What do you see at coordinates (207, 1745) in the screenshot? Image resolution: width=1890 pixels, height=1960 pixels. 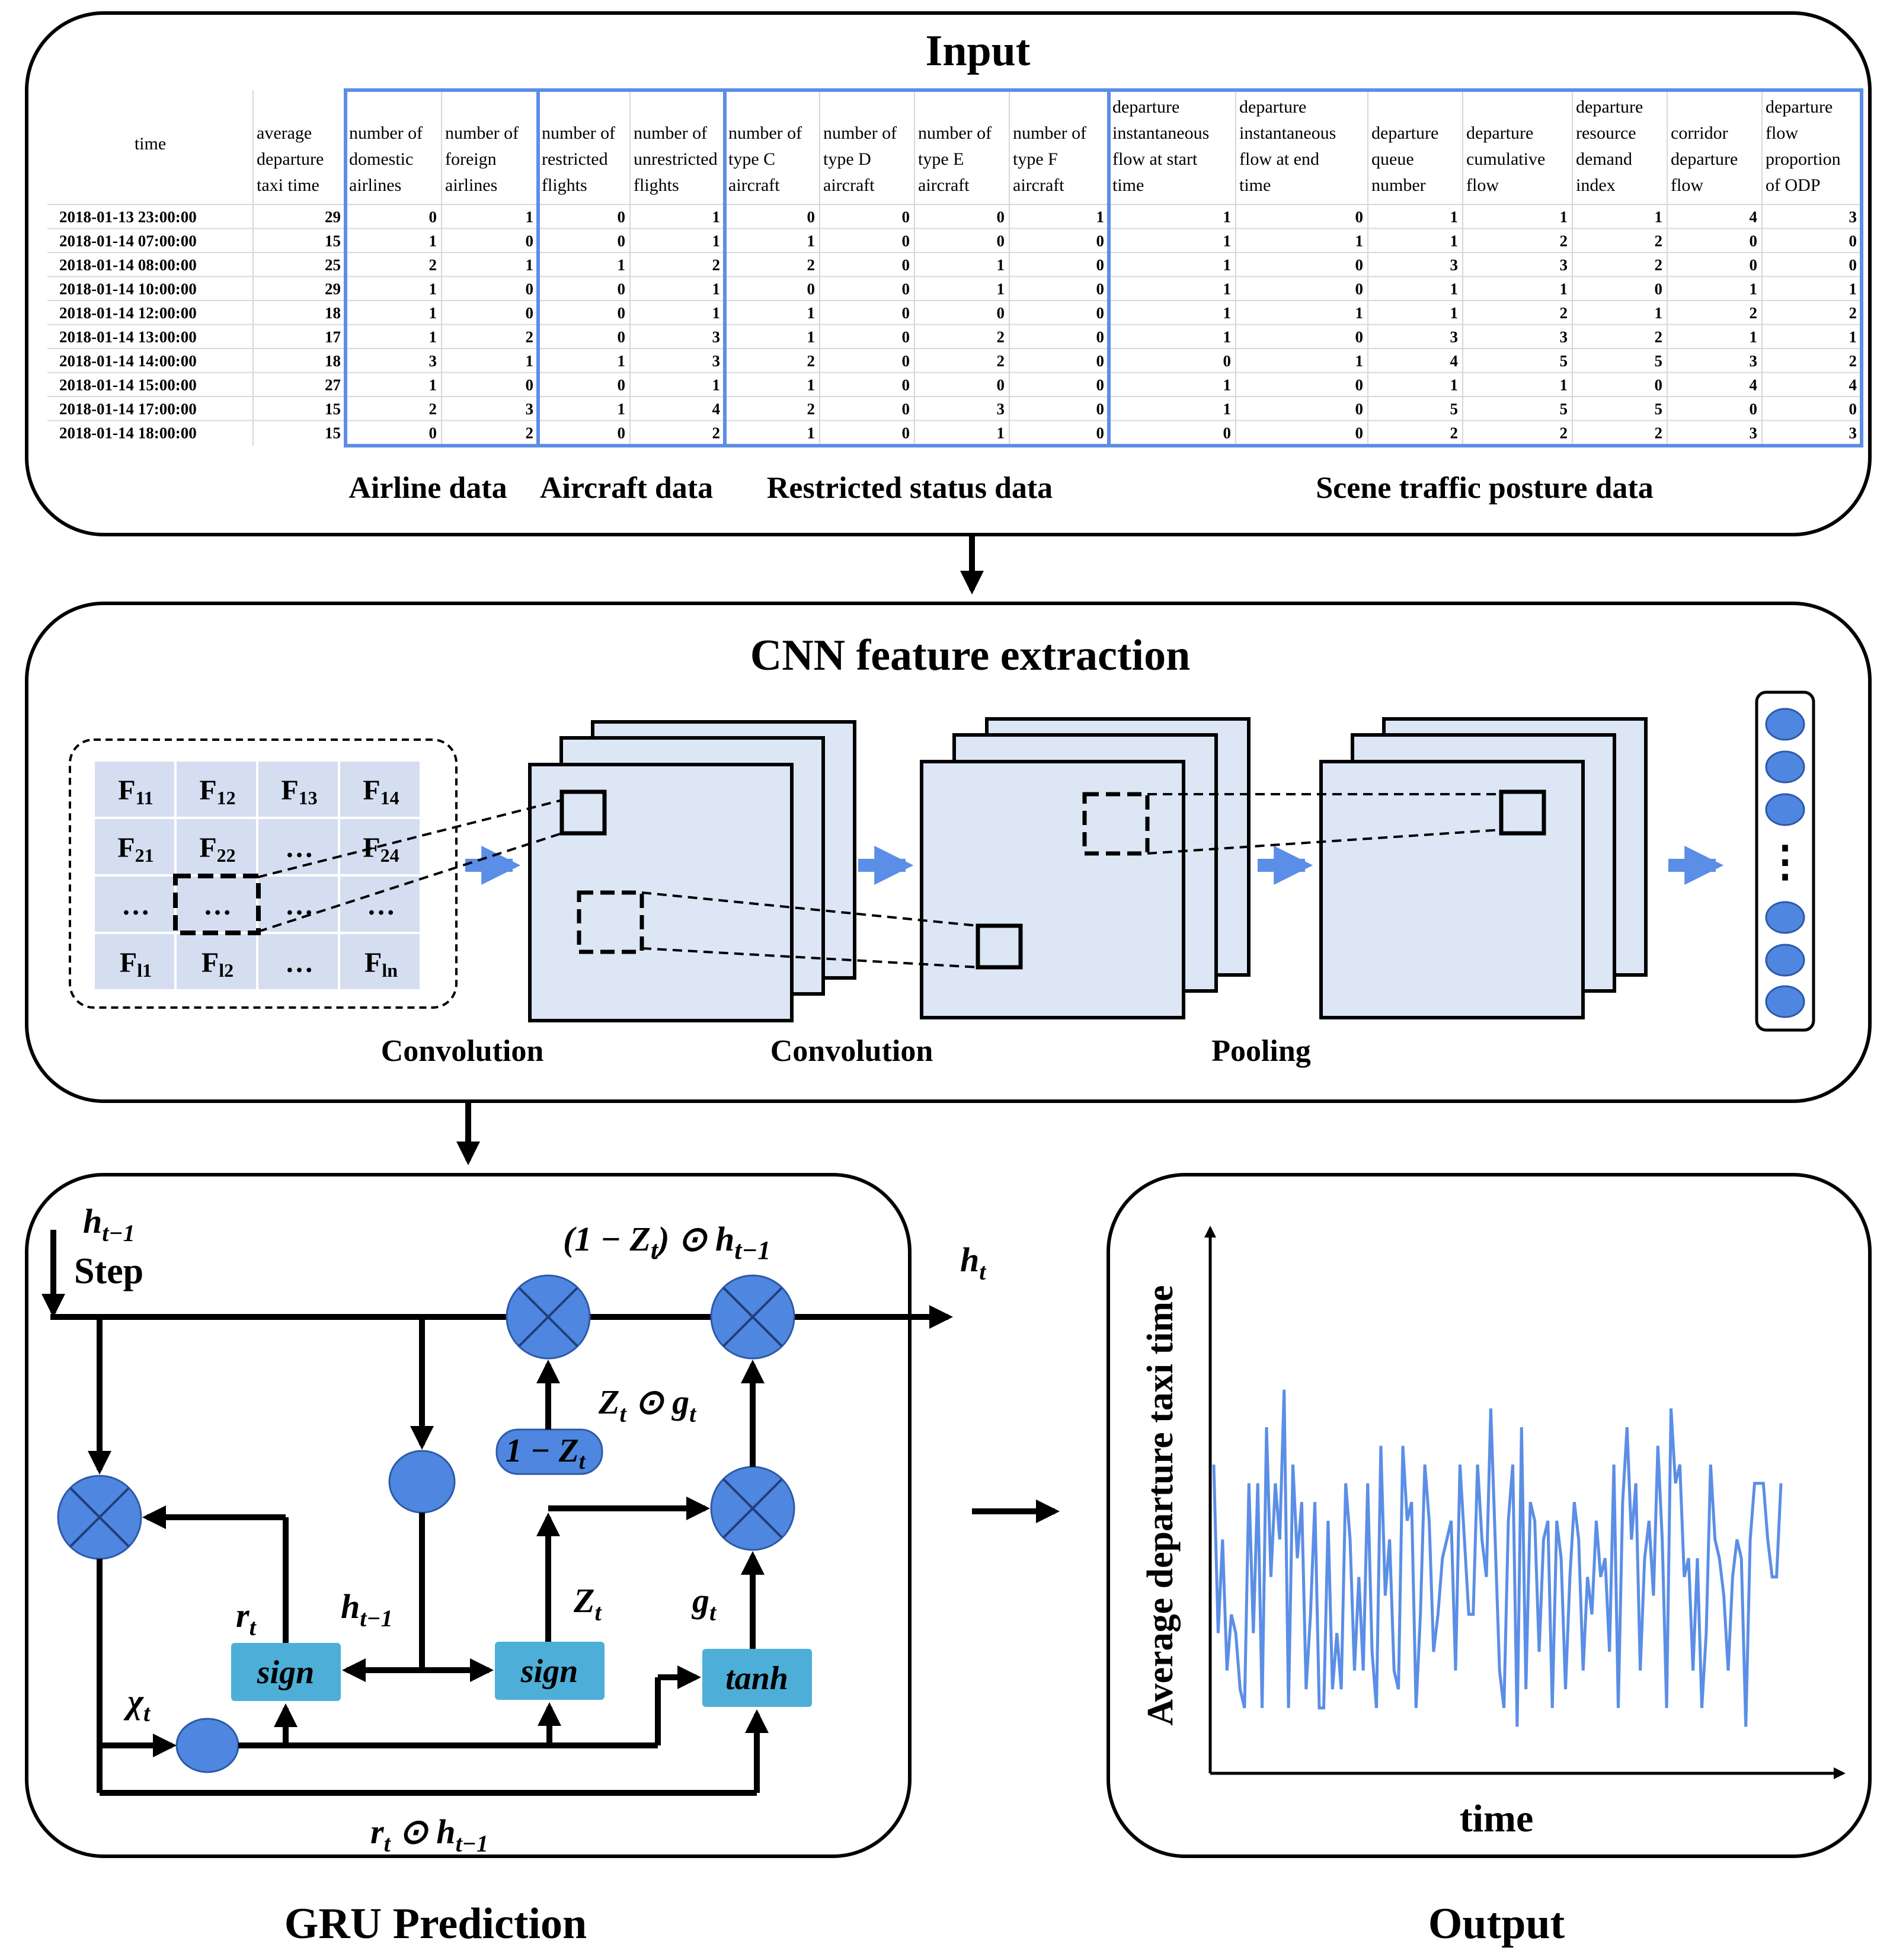 I see `input-node` at bounding box center [207, 1745].